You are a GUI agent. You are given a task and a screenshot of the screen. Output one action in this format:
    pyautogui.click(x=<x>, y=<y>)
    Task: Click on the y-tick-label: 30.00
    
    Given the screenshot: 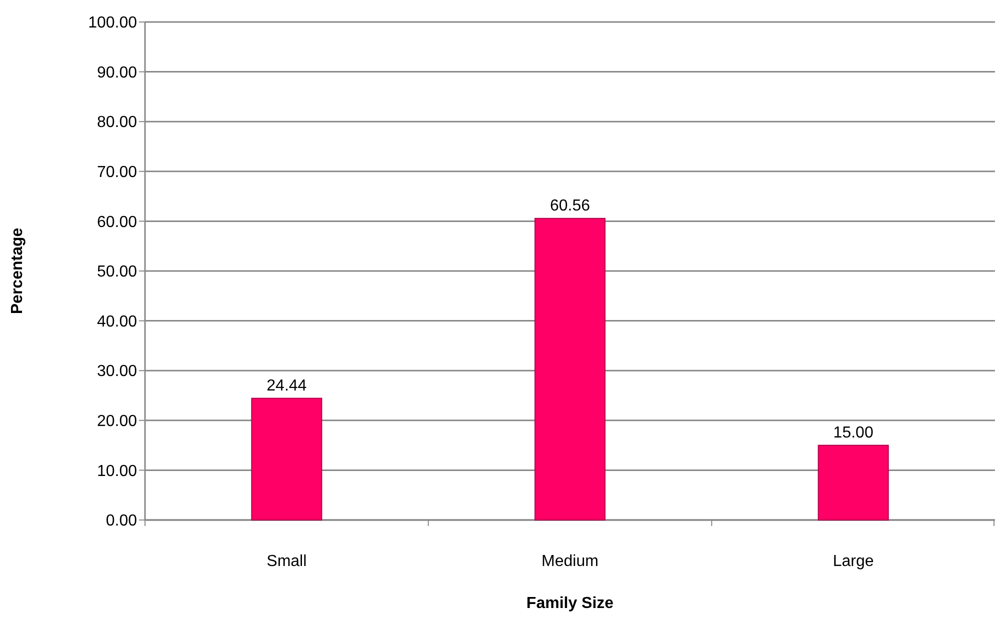 What is the action you would take?
    pyautogui.click(x=117, y=371)
    